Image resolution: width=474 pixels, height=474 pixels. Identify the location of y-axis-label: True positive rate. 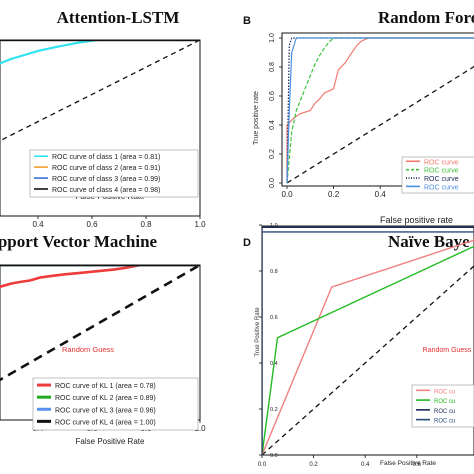
(256, 118).